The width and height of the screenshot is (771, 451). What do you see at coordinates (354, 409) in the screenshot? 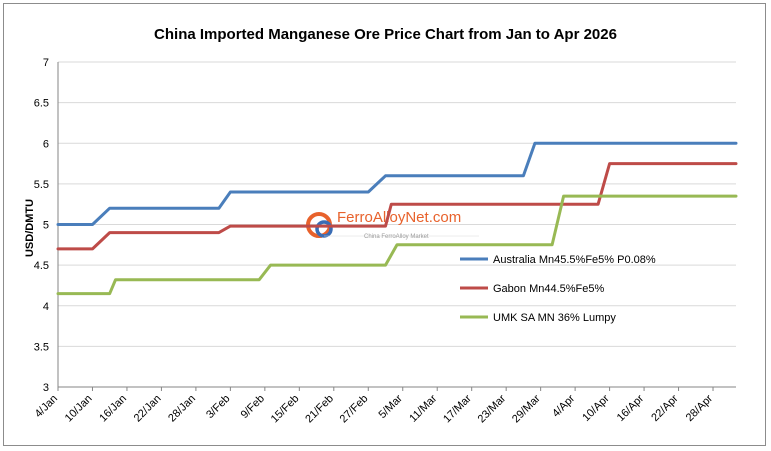
I see `x-tick-label: 27/Feb` at bounding box center [354, 409].